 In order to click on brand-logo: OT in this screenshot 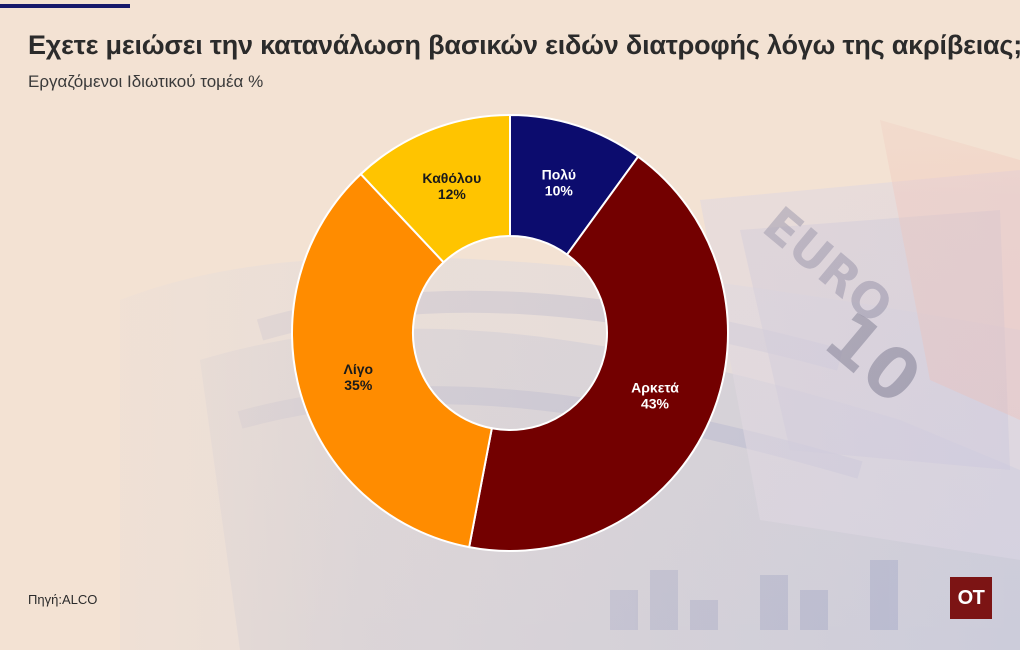, I will do `click(971, 598)`.